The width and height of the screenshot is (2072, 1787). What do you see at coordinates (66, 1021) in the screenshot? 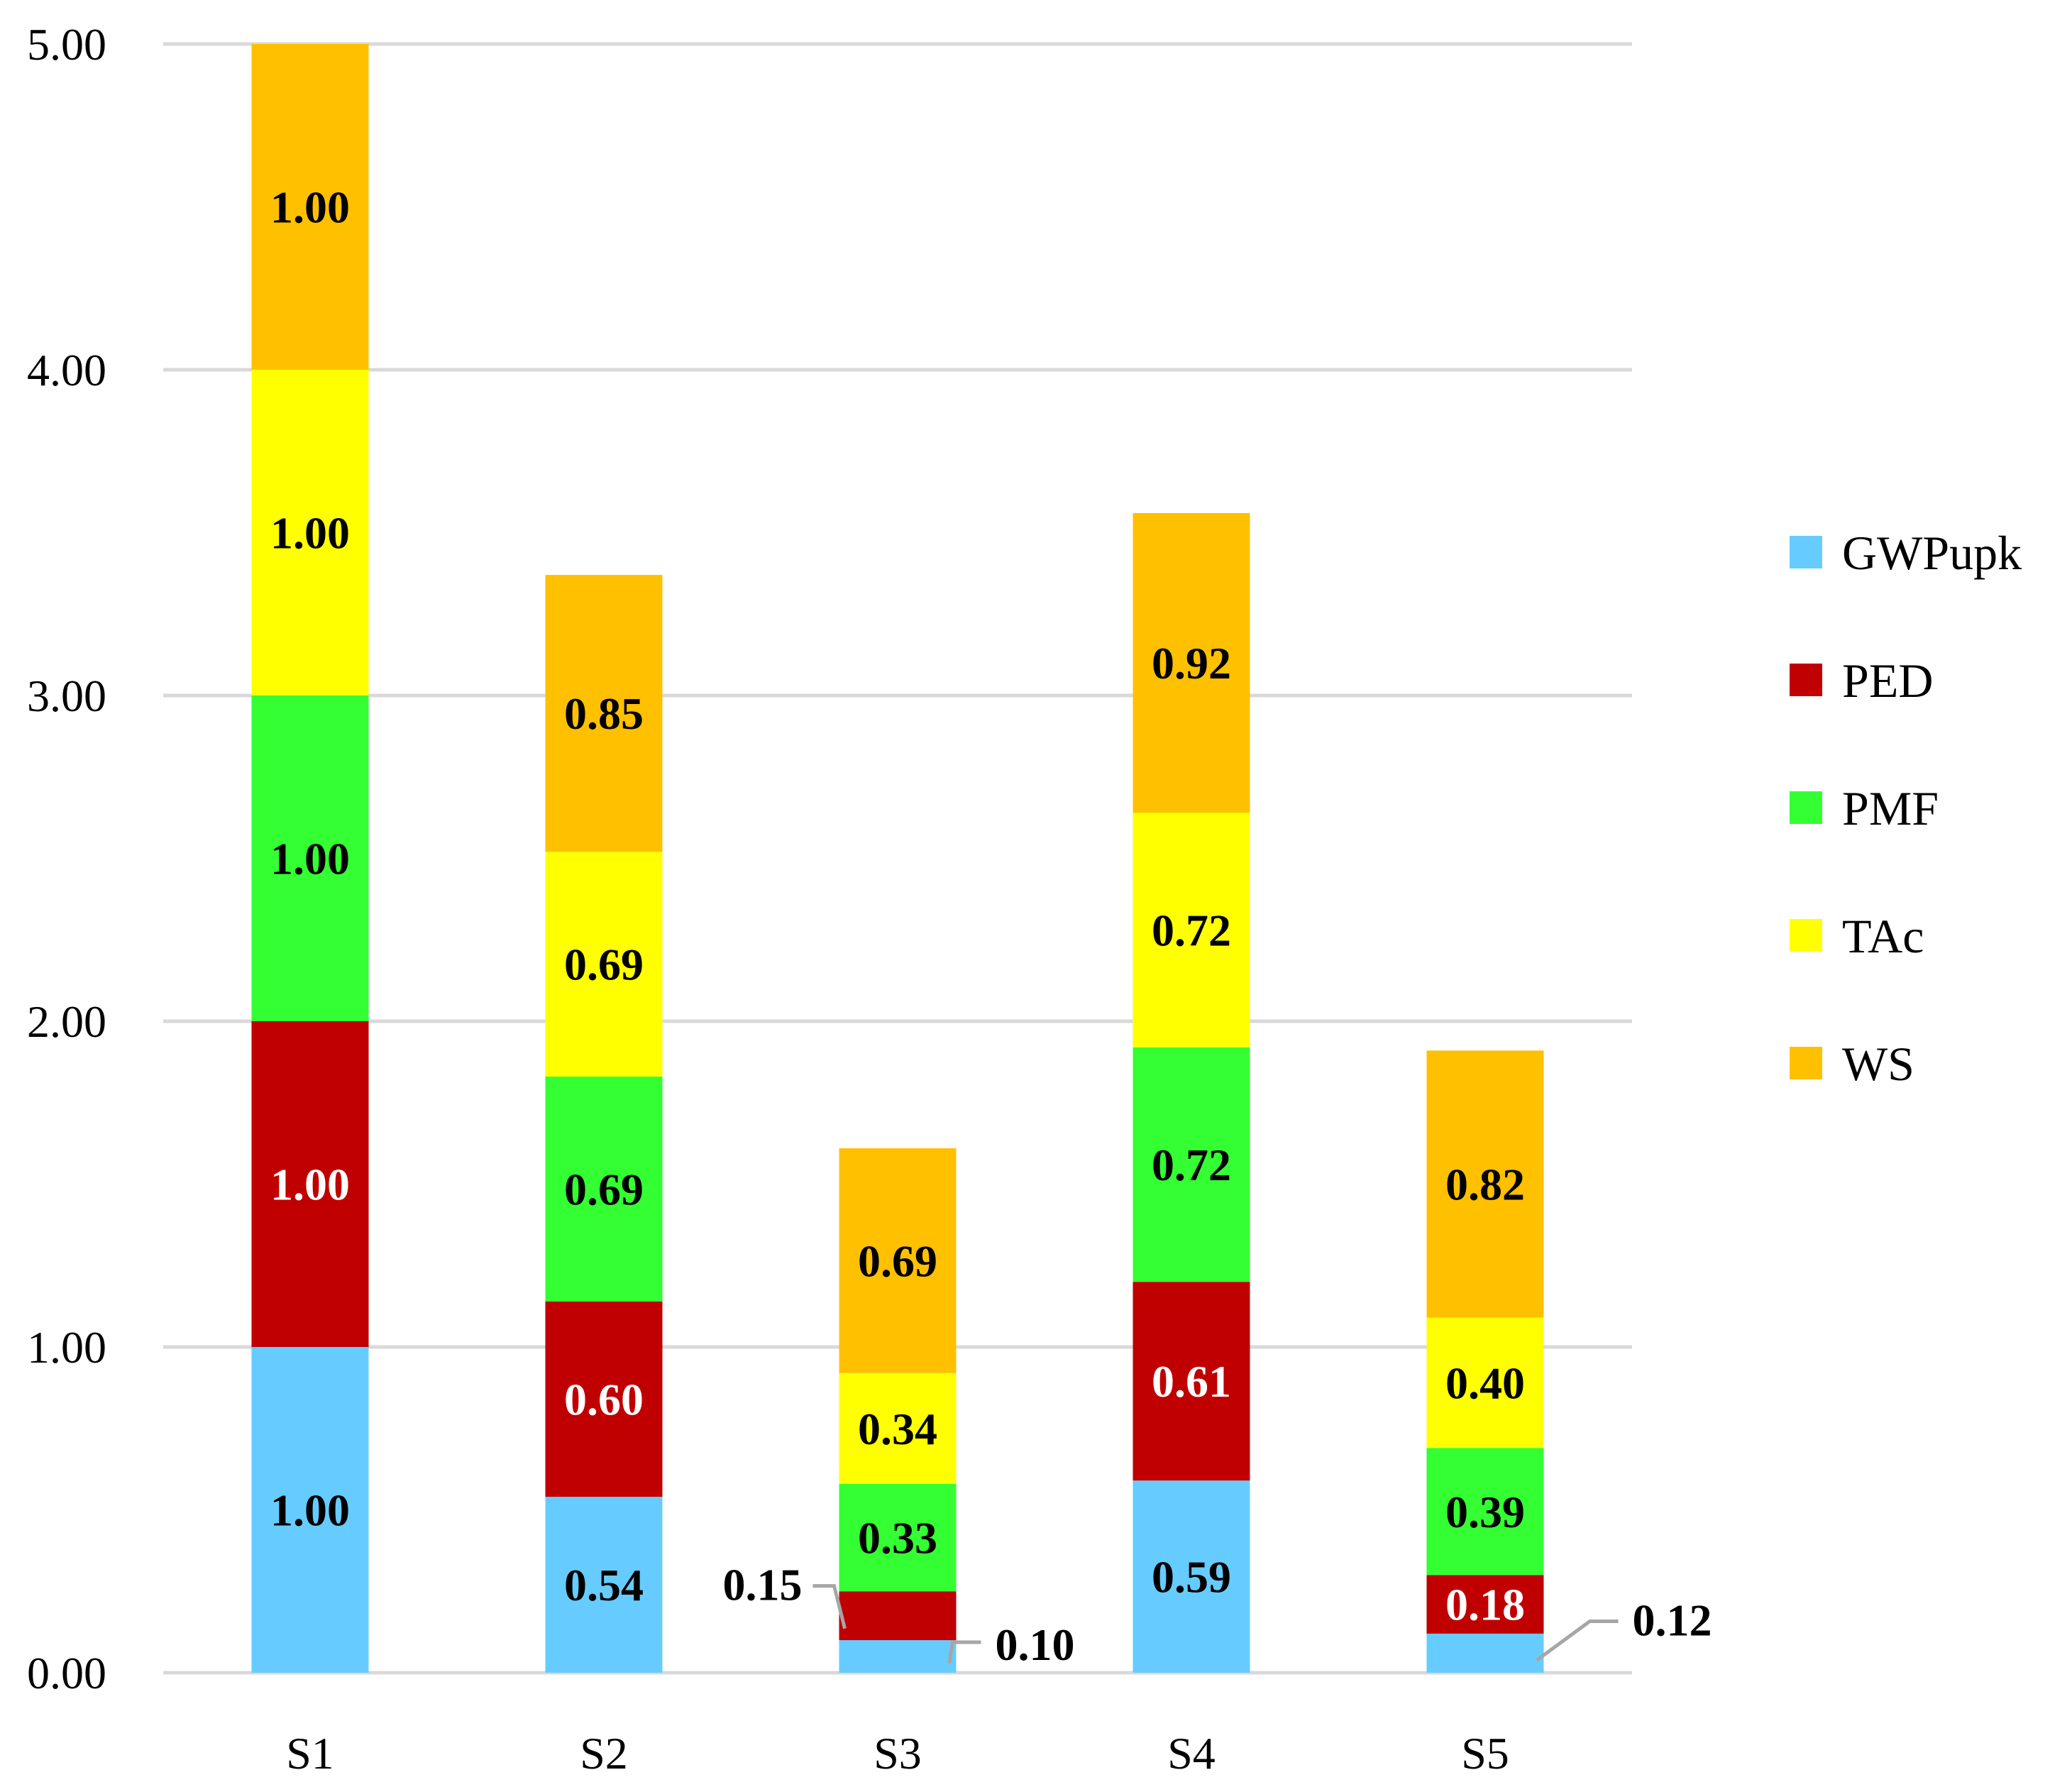
I see `y-tick-label: 2.00` at bounding box center [66, 1021].